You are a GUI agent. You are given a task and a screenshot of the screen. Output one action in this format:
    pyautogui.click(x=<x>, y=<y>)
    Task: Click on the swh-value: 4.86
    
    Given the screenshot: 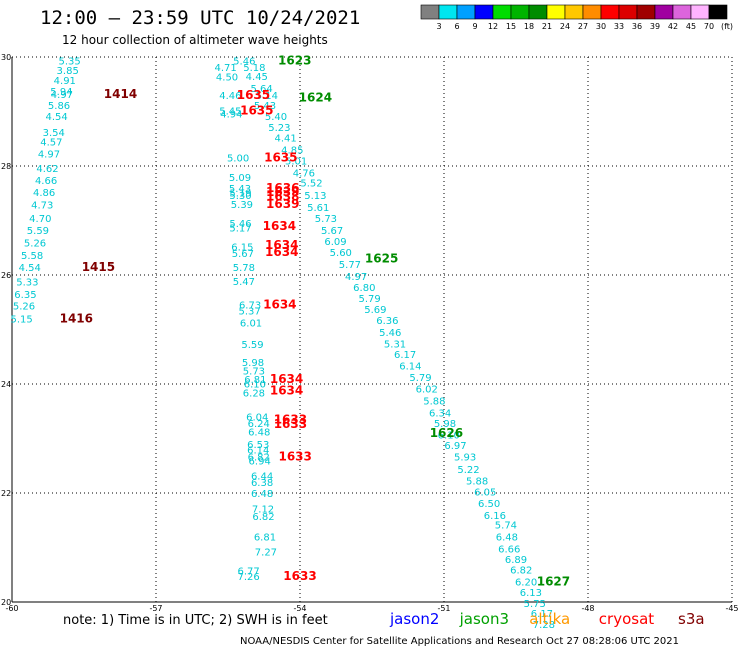 What is the action you would take?
    pyautogui.click(x=44, y=193)
    